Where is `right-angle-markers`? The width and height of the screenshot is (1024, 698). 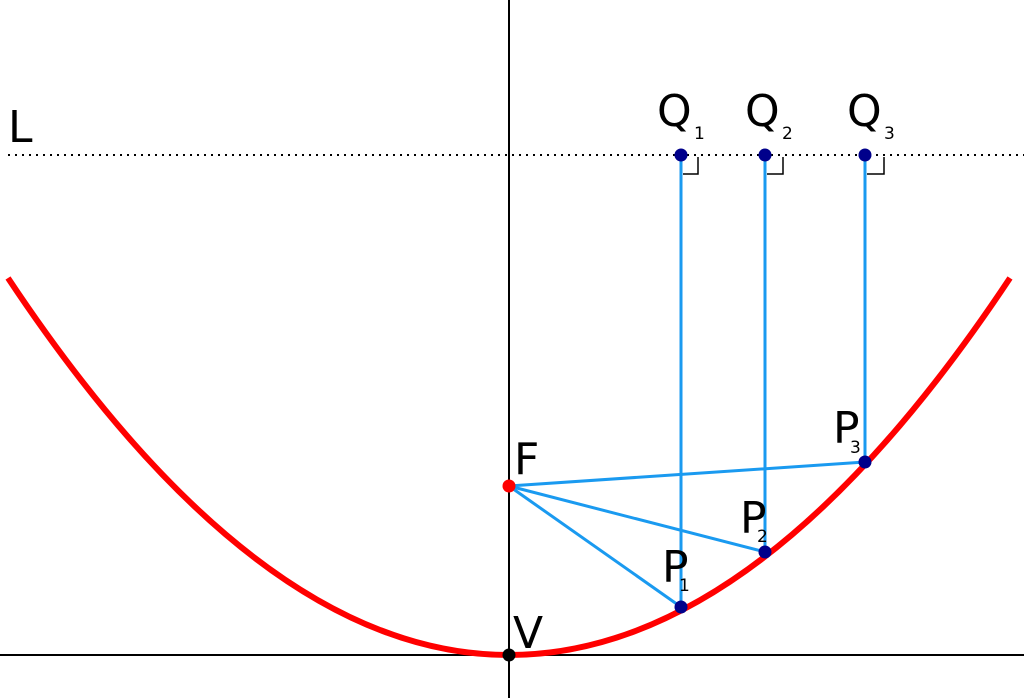
right-angle-markers is located at coordinates (784, 166).